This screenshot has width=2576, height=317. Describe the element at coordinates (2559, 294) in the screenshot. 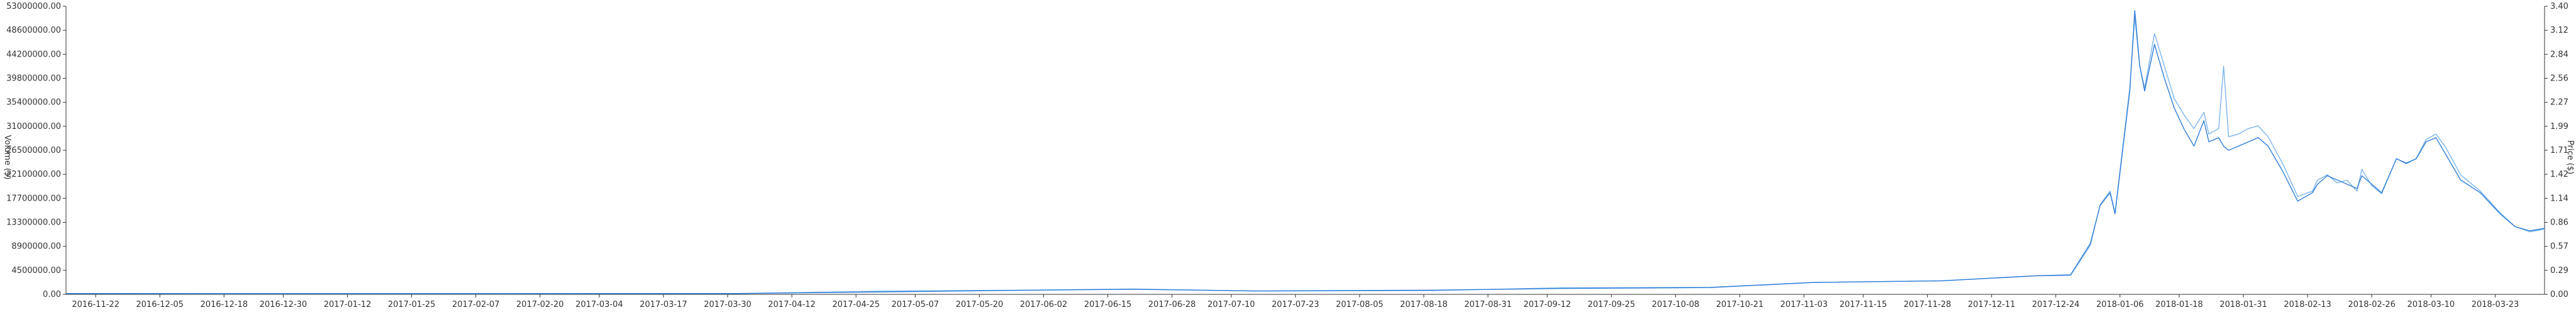

I see `right-y-tick-label: 0.00` at that location.